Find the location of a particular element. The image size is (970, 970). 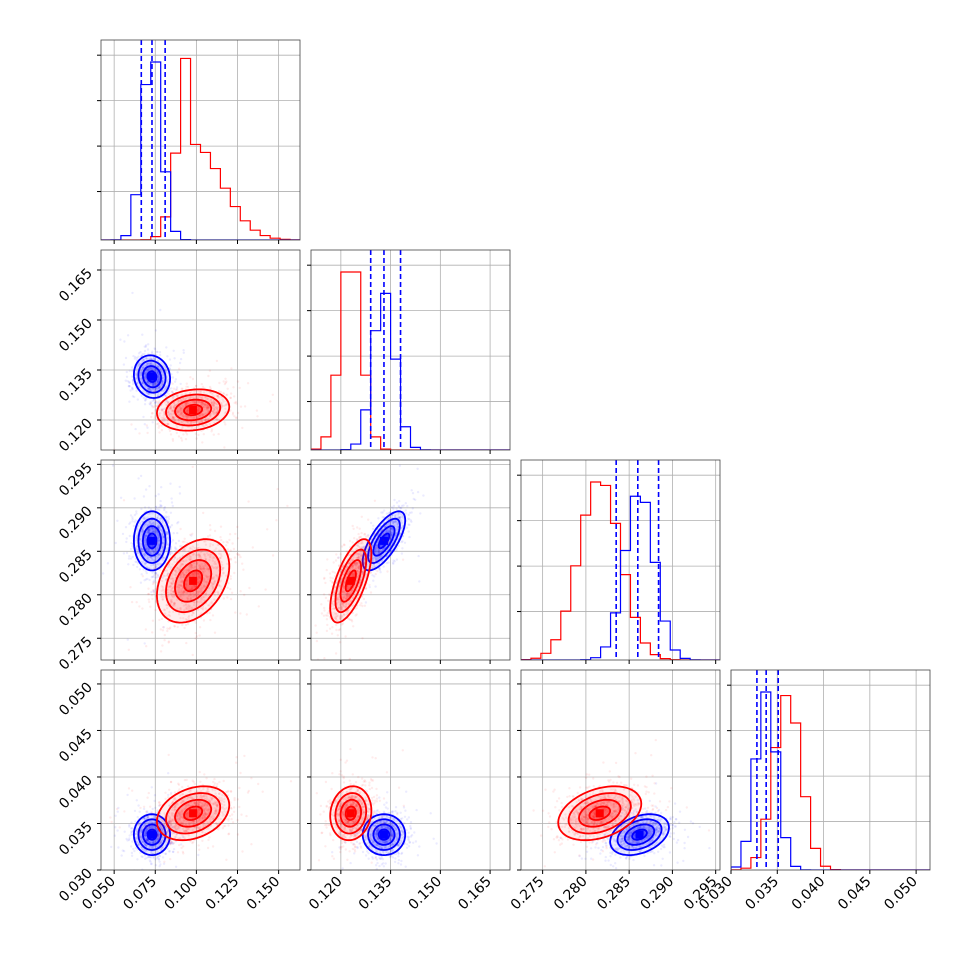

y-tick-label: 0.275 is located at coordinates (76, 654).